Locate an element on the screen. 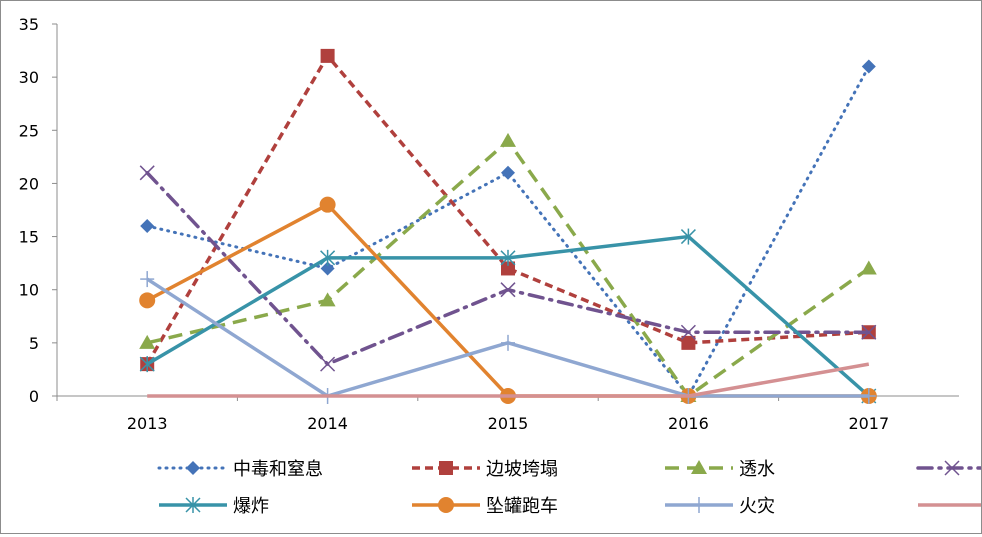 The height and width of the screenshot is (537, 982). legend-item: 中毒和窒息 is located at coordinates (240, 469).